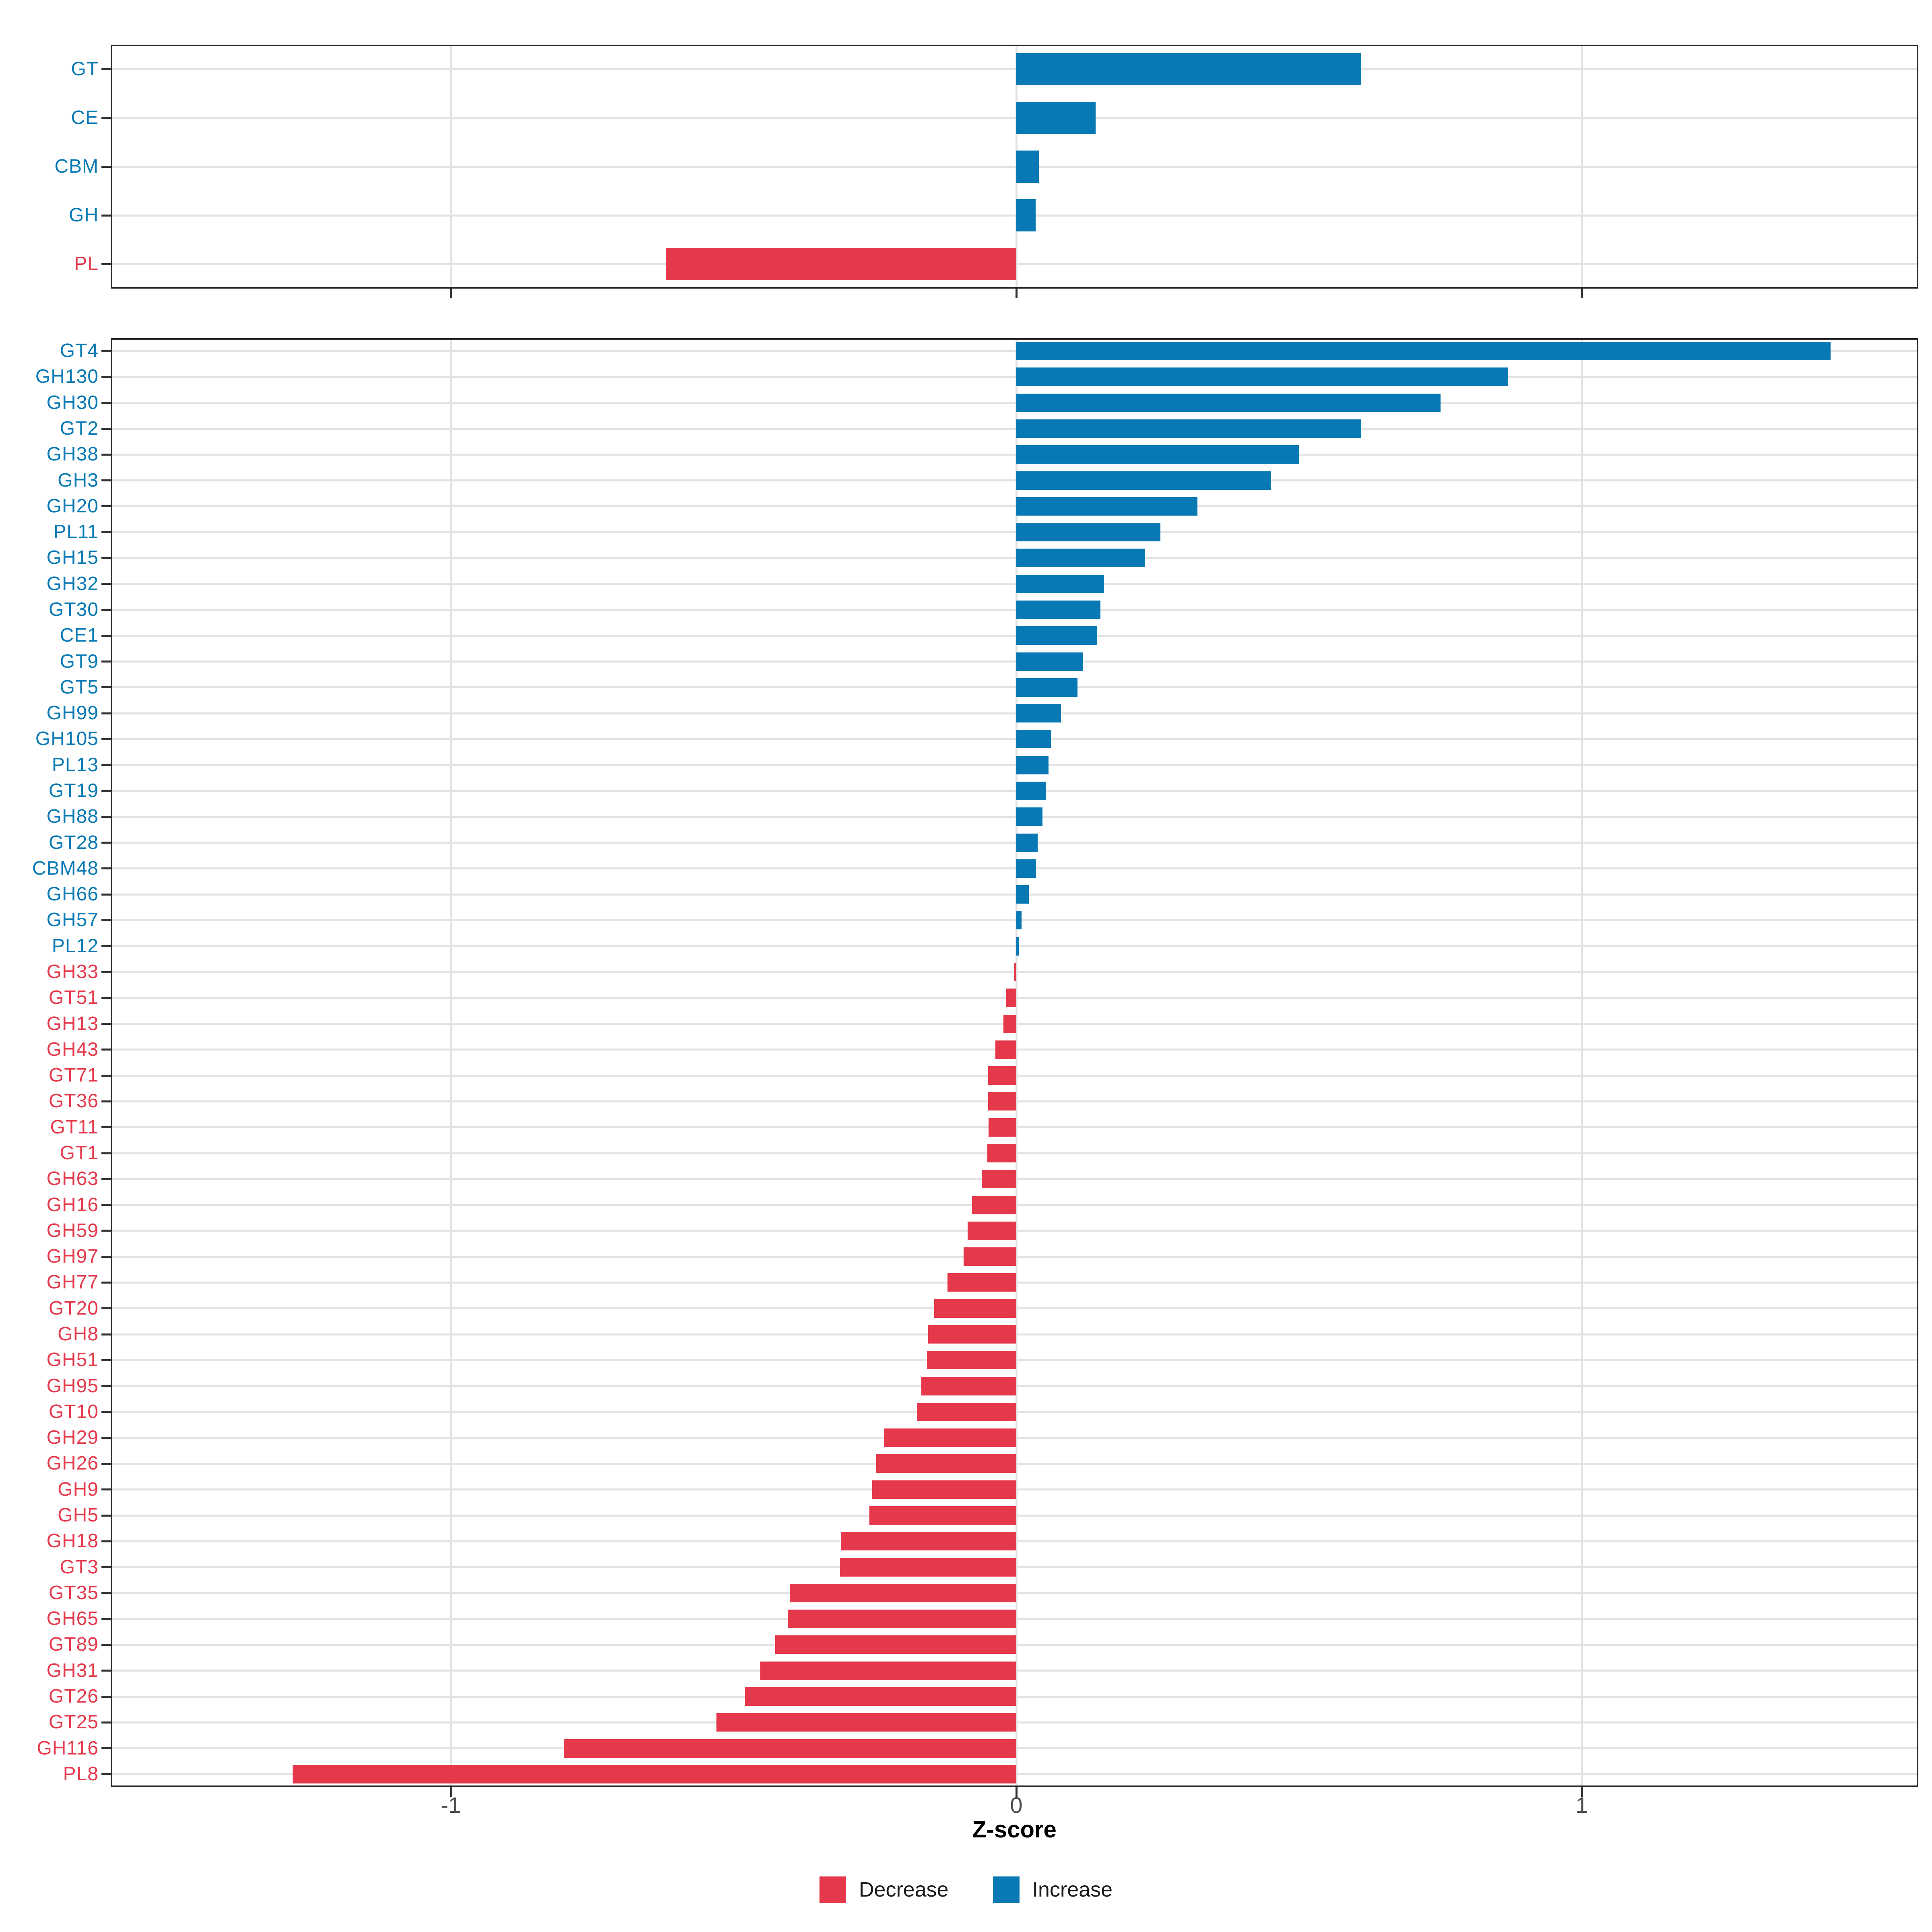 The image size is (1932, 1932). What do you see at coordinates (76, 166) in the screenshot?
I see `category-label-cbm: CBM` at bounding box center [76, 166].